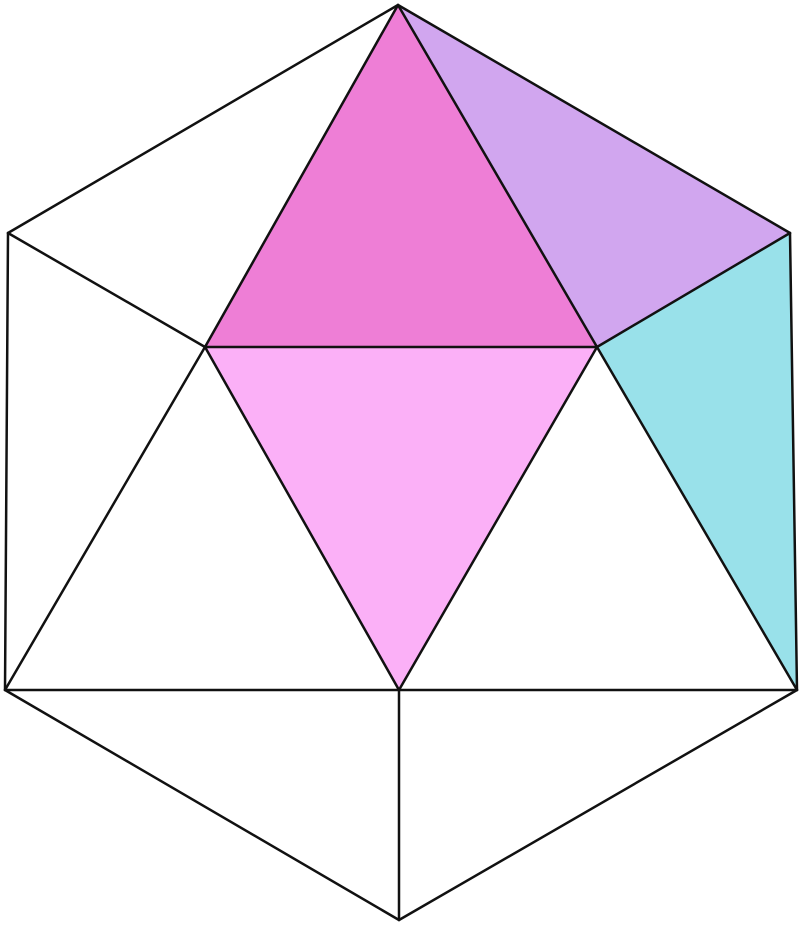  Describe the element at coordinates (598, 805) in the screenshot. I see `edge-hi` at that location.